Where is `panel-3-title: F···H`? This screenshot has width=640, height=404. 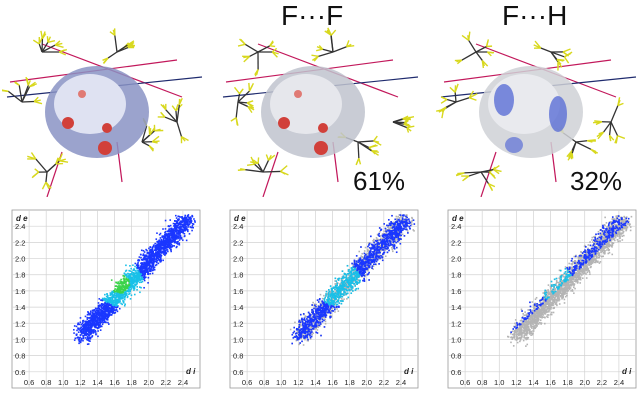
panel-3-title: F···H is located at coordinates (535, 15).